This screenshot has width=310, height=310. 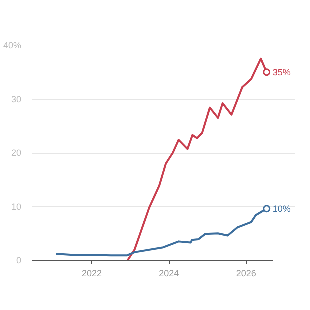 I want to click on y-tick-label: 20, so click(x=16, y=153).